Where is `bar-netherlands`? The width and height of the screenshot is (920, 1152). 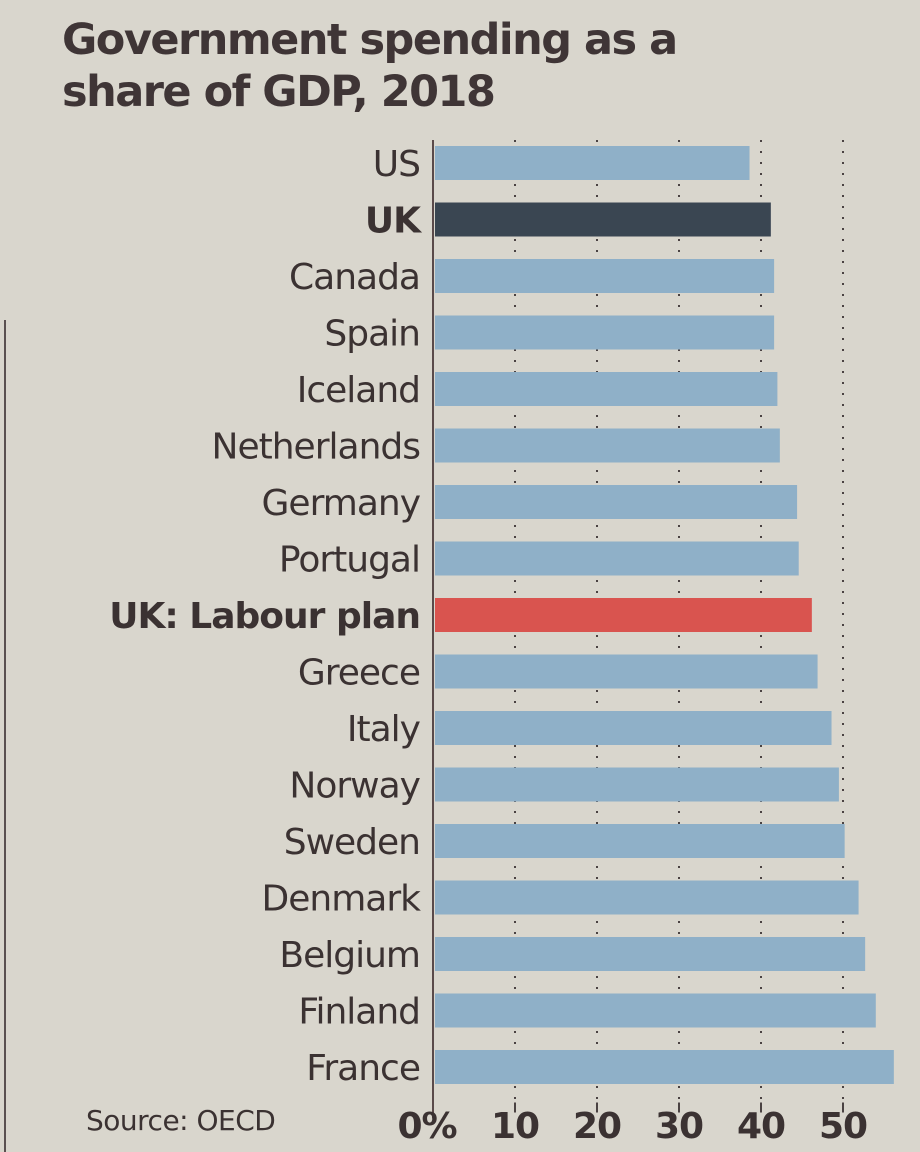
bar-netherlands is located at coordinates (607, 445).